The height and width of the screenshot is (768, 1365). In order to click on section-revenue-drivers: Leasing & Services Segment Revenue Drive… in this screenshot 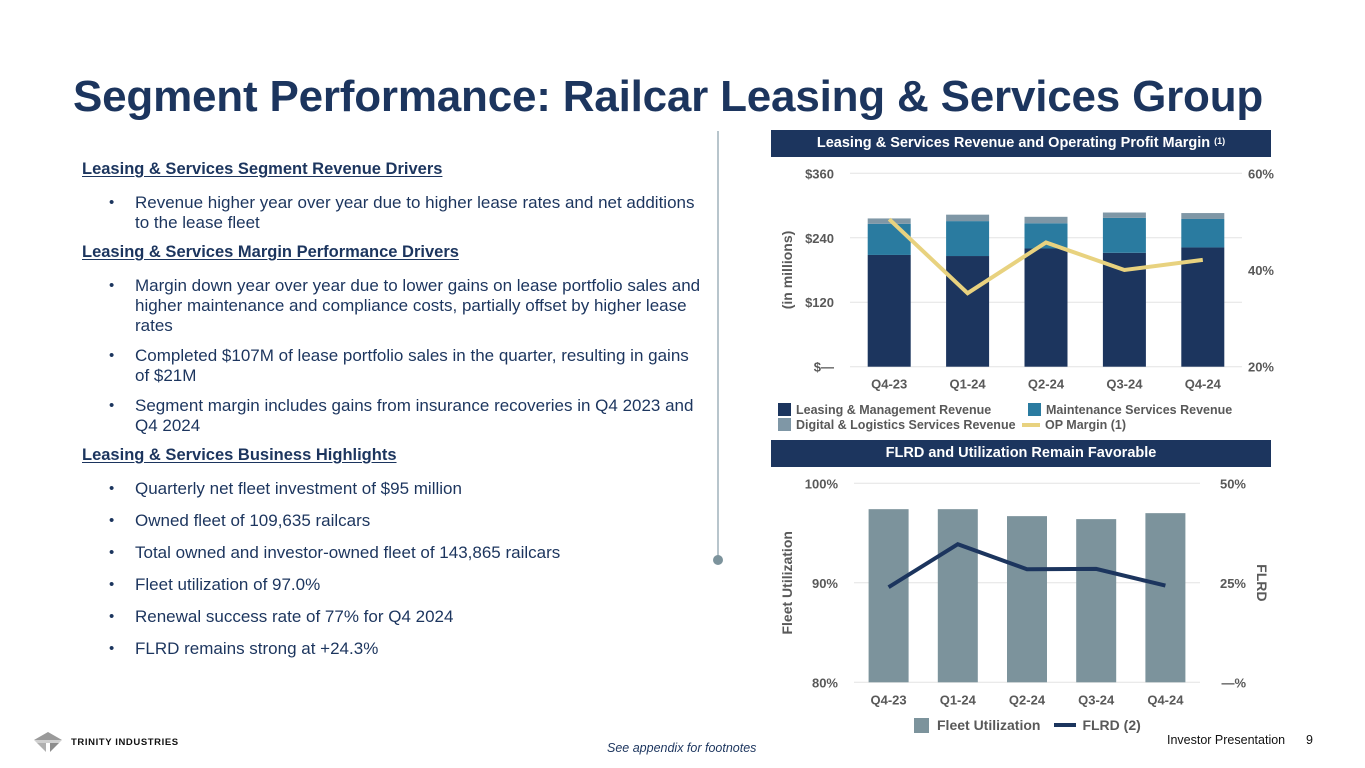, I will do `click(392, 196)`.